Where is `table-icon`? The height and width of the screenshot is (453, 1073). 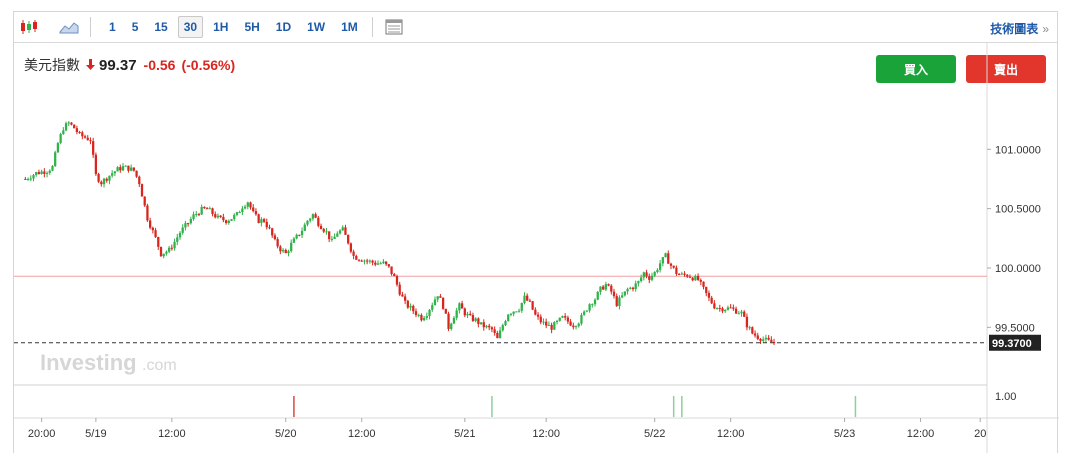 table-icon is located at coordinates (394, 27).